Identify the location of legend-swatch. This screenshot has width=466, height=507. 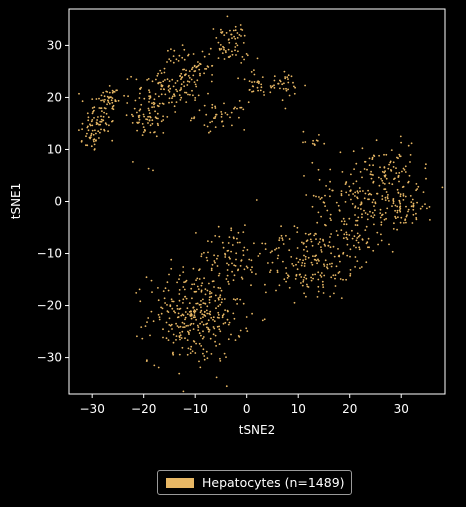
(180, 482).